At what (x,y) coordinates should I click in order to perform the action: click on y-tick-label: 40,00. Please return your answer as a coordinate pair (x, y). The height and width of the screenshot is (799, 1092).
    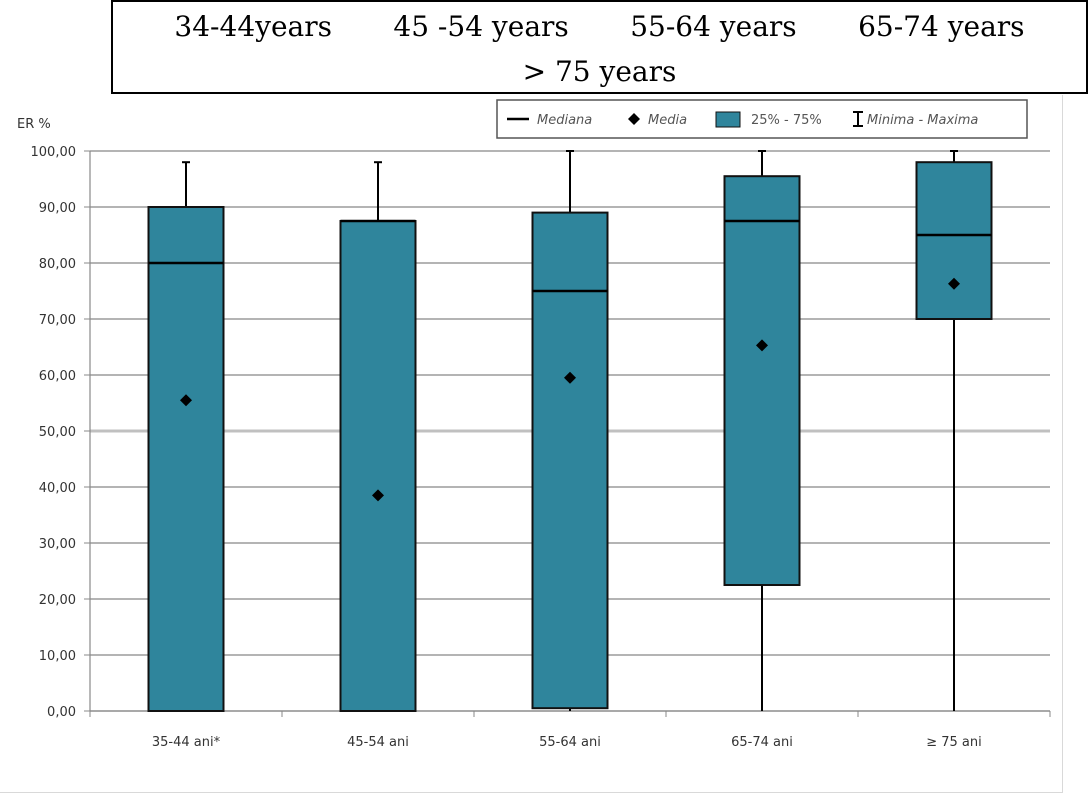
    Looking at the image, I should click on (57, 488).